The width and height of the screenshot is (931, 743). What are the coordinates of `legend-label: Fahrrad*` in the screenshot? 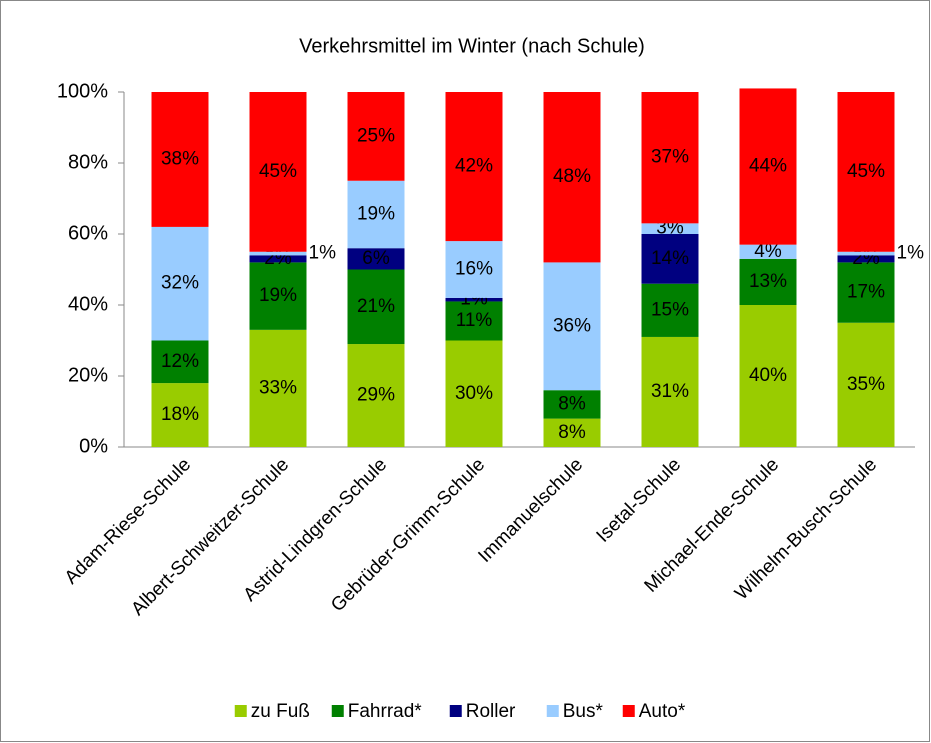 It's located at (385, 711).